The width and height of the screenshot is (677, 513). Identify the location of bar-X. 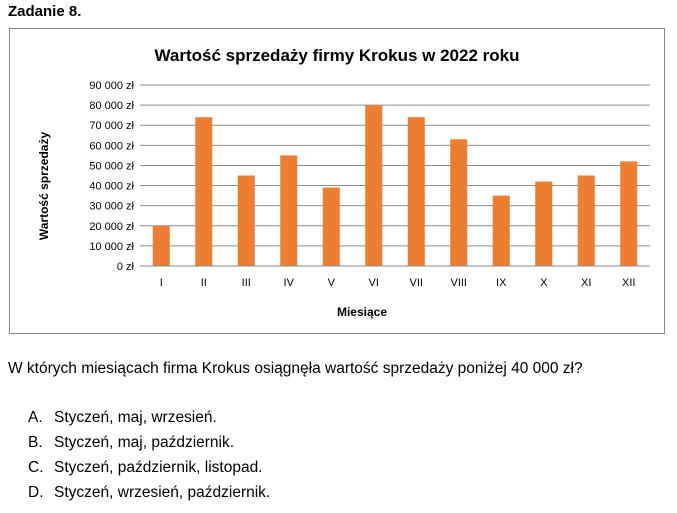
(544, 223).